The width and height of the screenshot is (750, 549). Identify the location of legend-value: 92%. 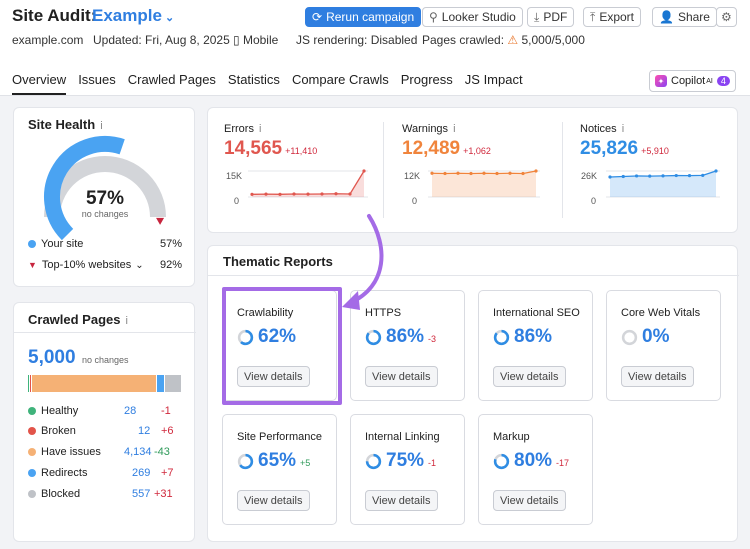
(170, 265).